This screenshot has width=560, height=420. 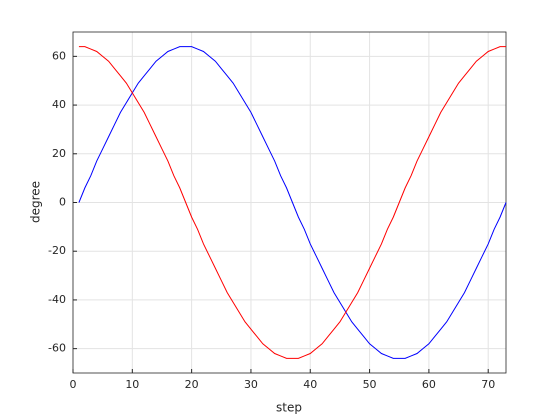 I want to click on y-tick-label: 40, so click(x=59, y=104).